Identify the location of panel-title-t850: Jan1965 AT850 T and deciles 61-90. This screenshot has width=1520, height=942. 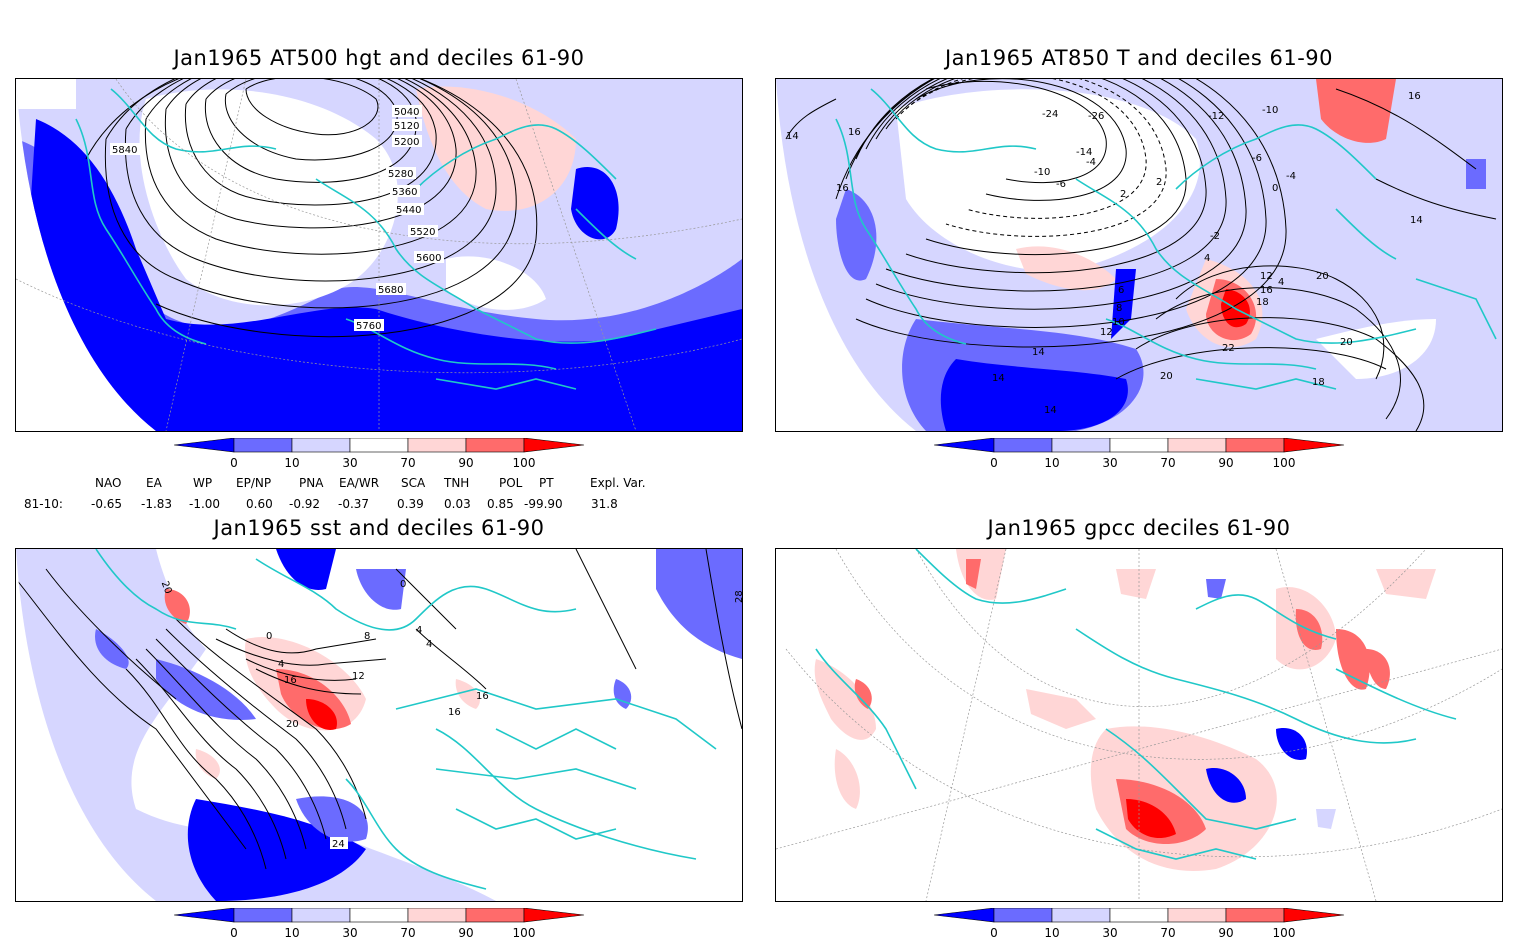
(1139, 58).